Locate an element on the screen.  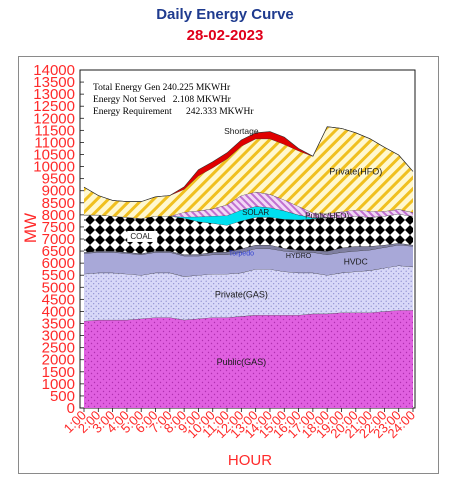
y-tick-label: 2000 is located at coordinates (58, 360).